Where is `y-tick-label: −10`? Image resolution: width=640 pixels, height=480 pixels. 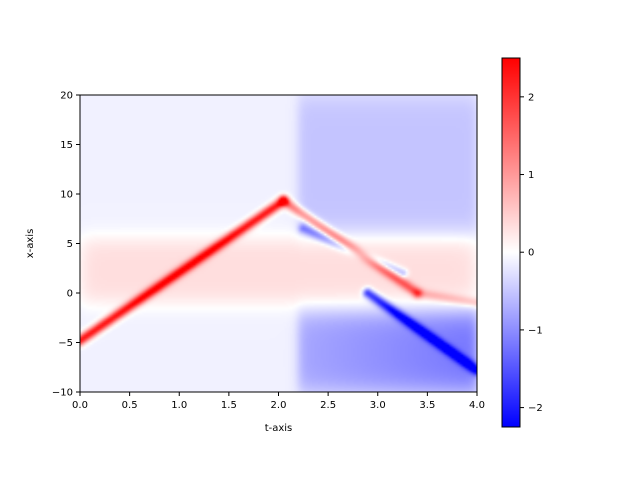
y-tick-label: −10 is located at coordinates (62, 393).